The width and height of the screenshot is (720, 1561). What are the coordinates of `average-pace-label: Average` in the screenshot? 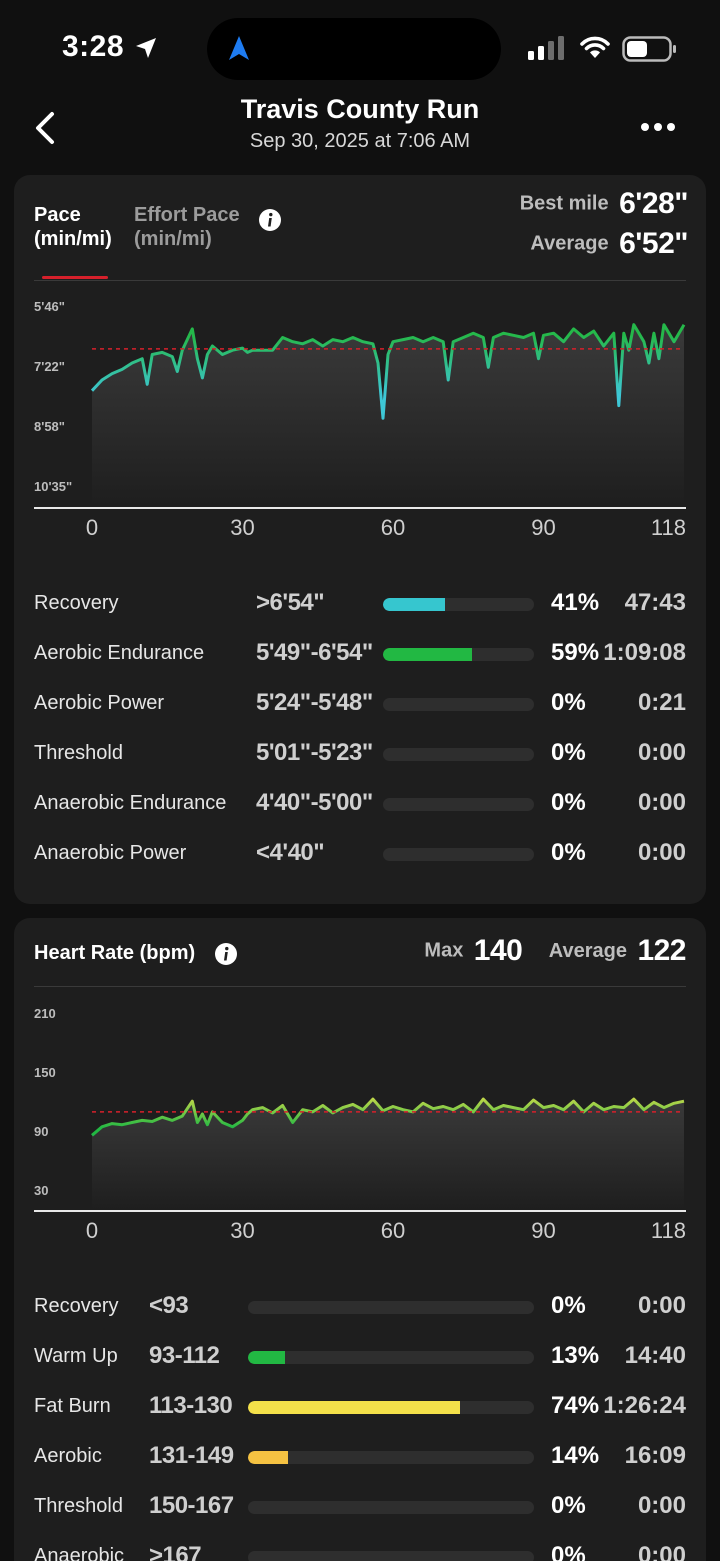 It's located at (569, 243).